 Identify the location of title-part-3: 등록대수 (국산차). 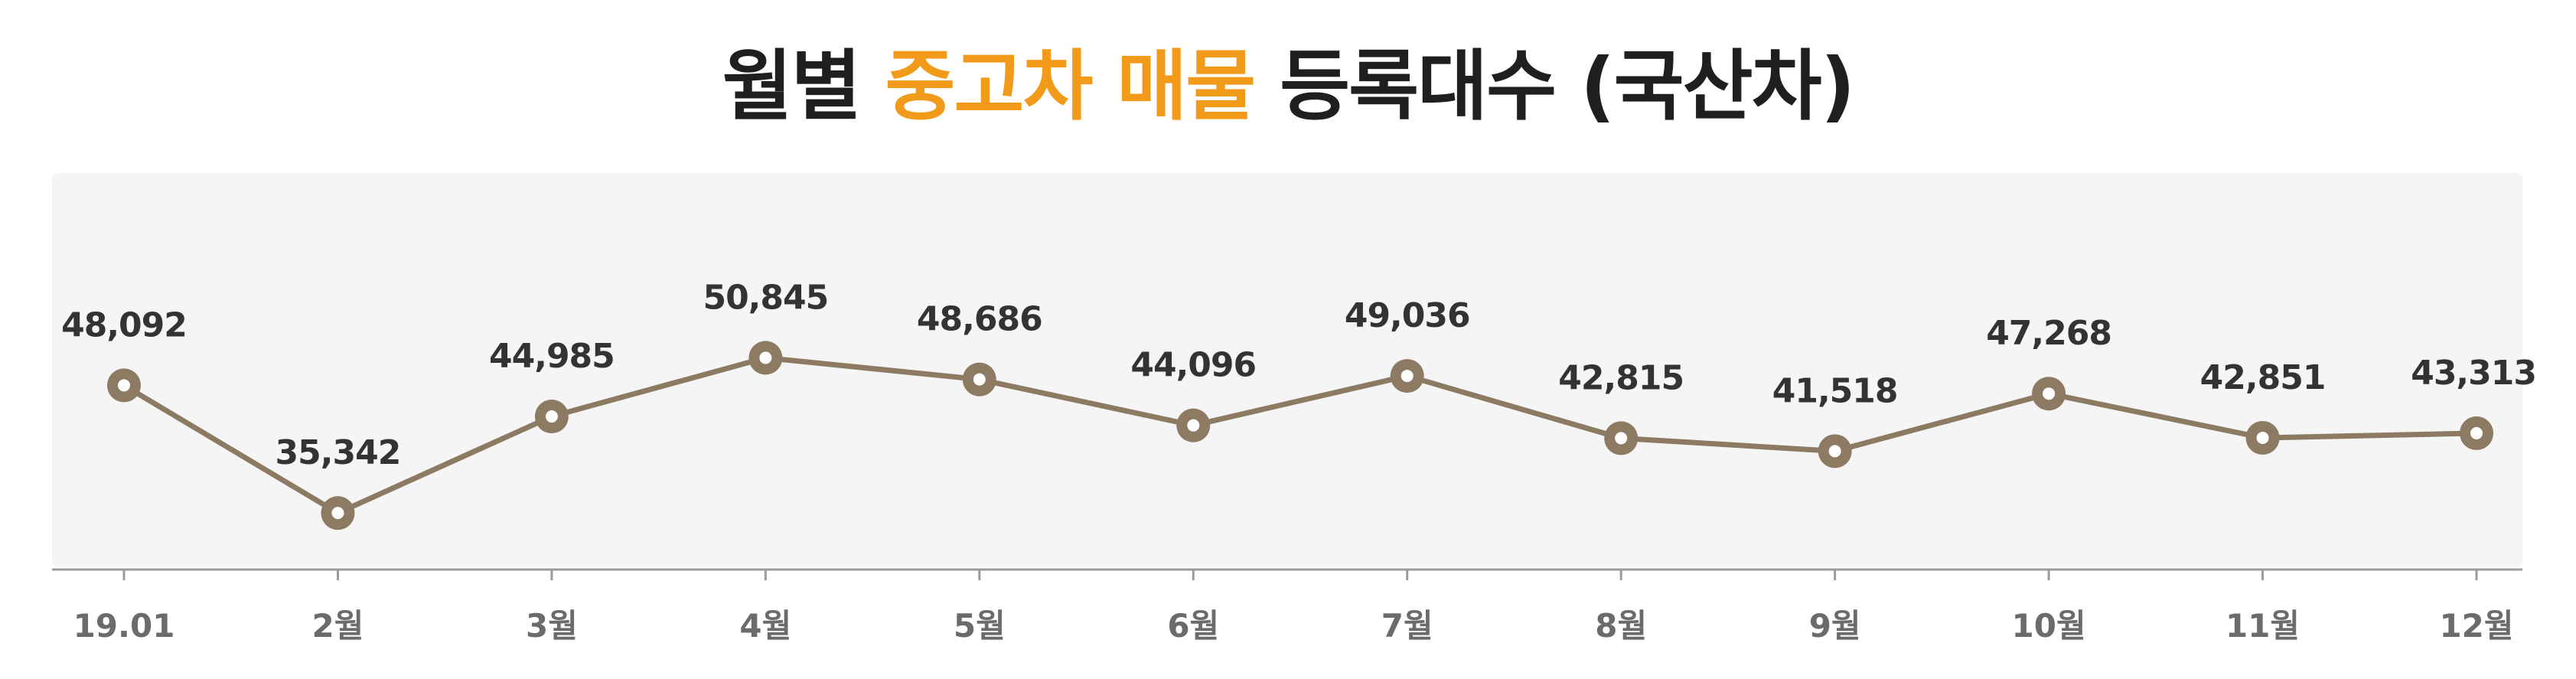
(1554, 86).